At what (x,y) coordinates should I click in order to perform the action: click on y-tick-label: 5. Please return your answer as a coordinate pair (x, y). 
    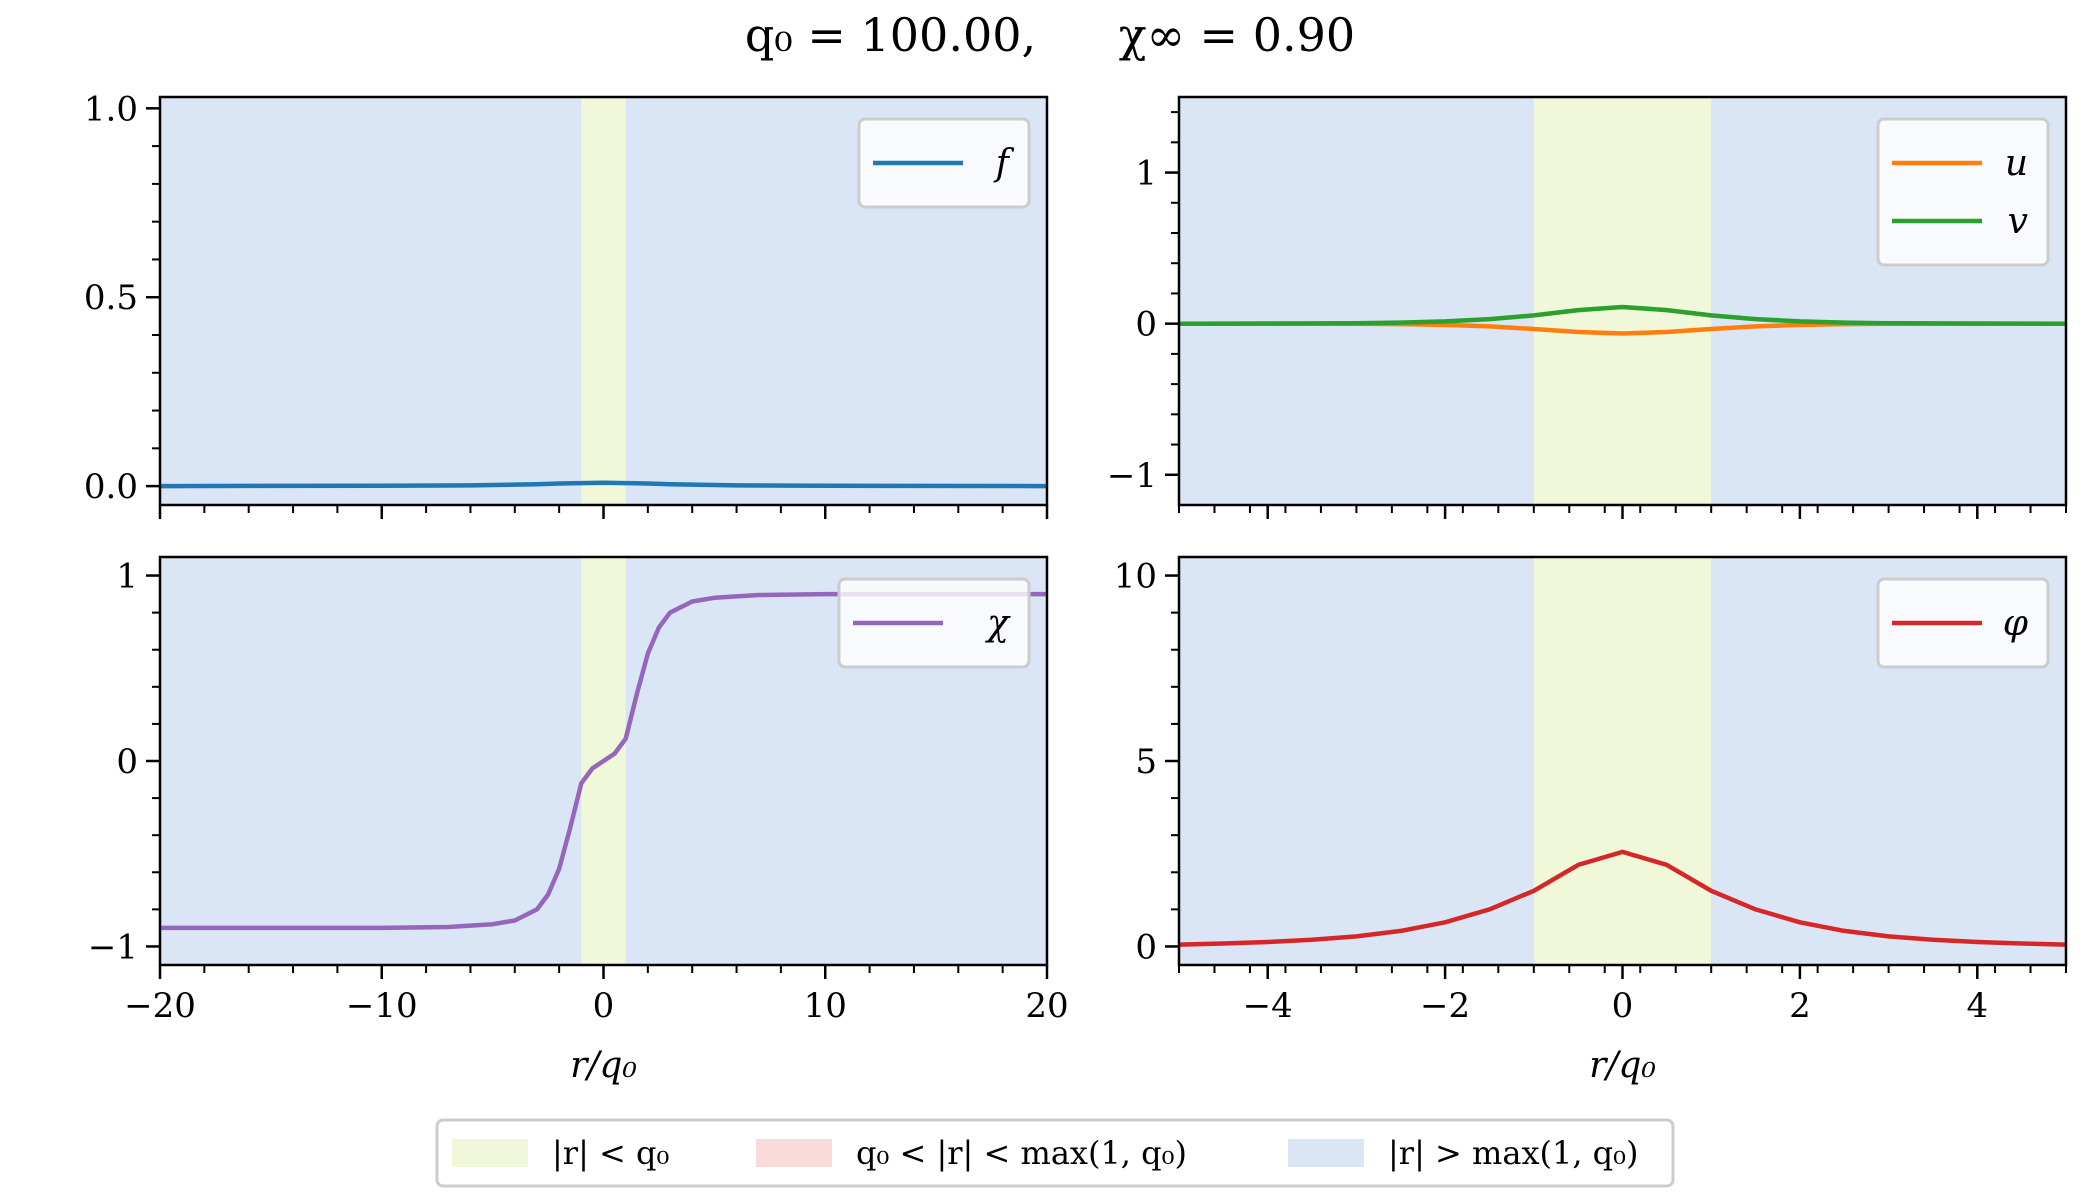
    Looking at the image, I should click on (1146, 762).